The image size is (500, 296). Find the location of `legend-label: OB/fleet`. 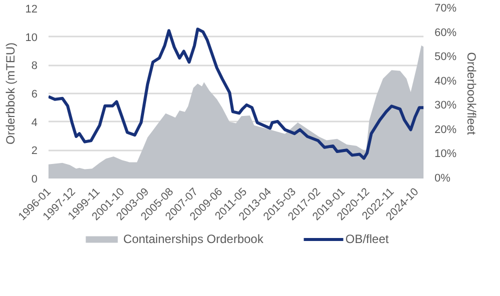

legend-label: OB/fleet is located at coordinates (367, 239).